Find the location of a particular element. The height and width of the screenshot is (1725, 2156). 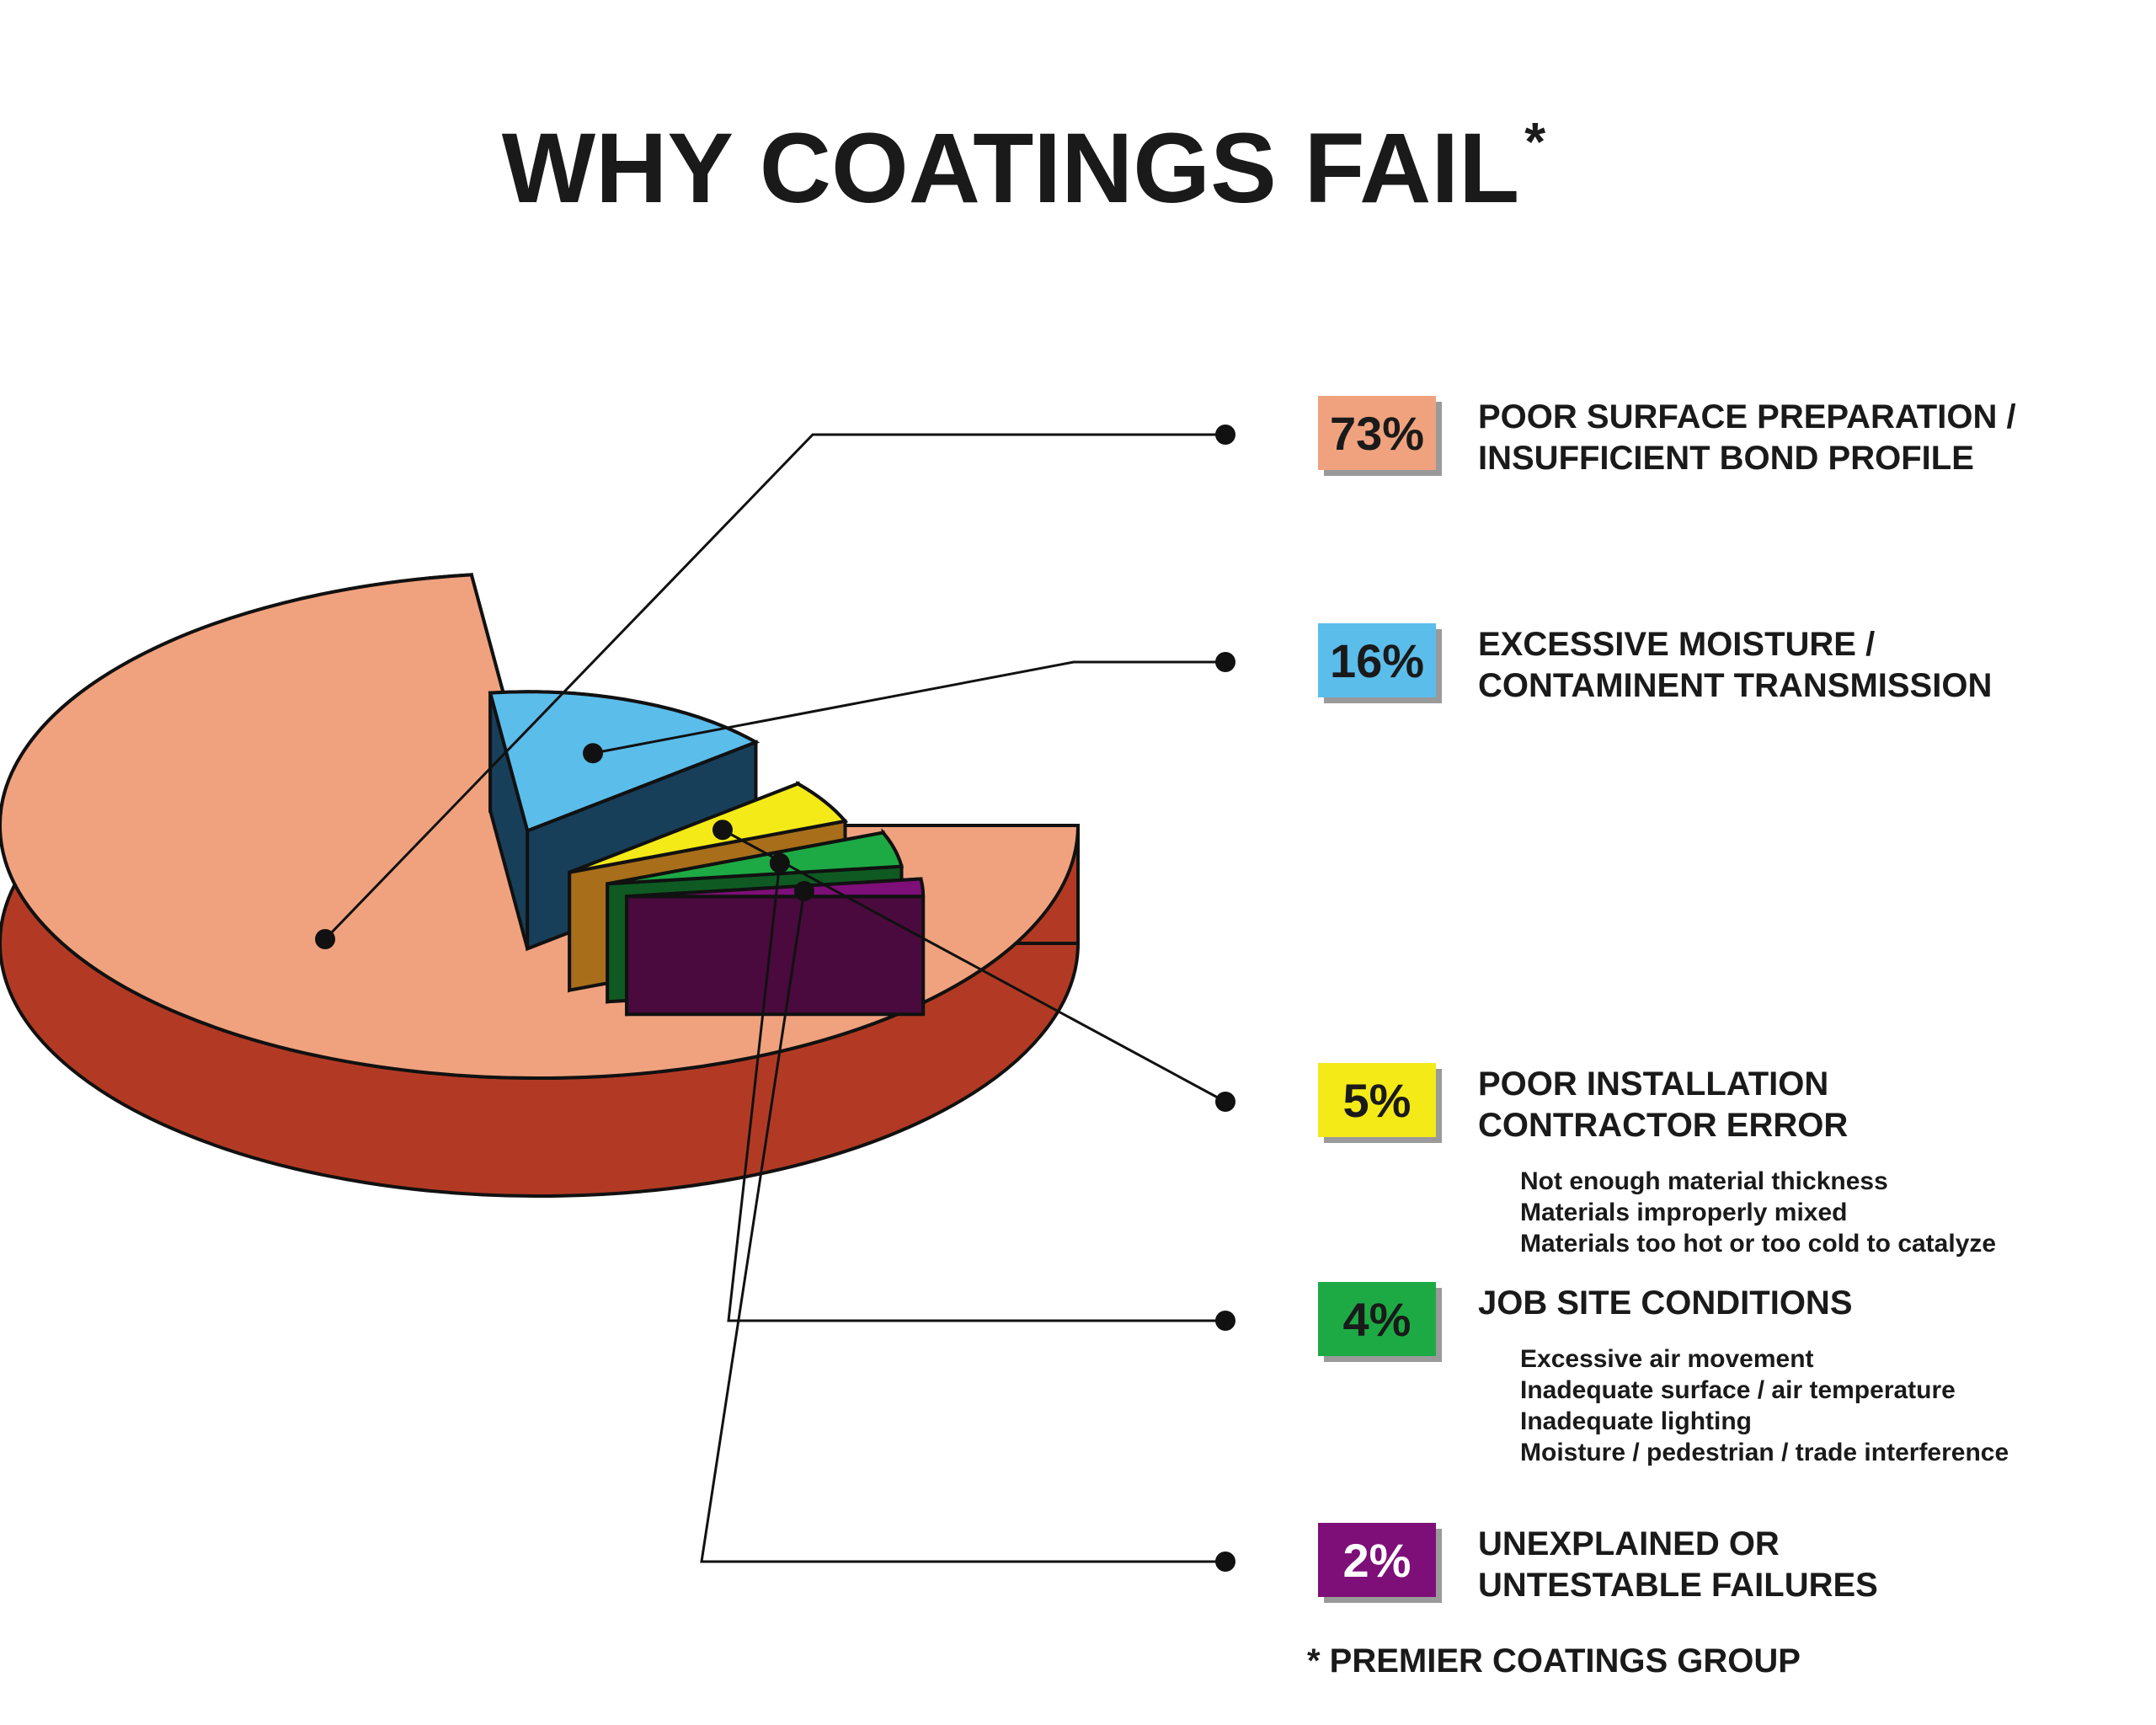

category-label-job-site-conditions: JOB SITE CONDITIONS is located at coordinates (1665, 1303).